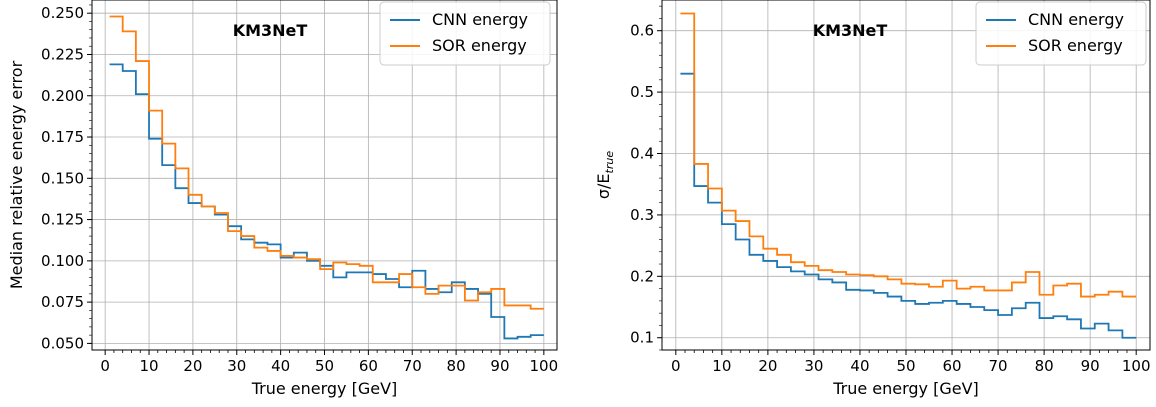 This screenshot has width=1156, height=407. What do you see at coordinates (642, 215) in the screenshot?
I see `y-tick-label: 0.3` at bounding box center [642, 215].